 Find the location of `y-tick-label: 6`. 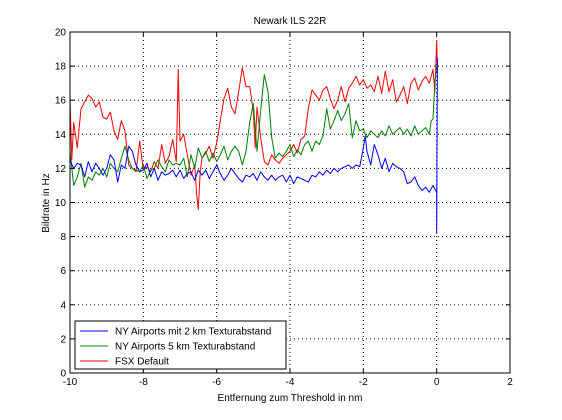

y-tick-label: 6 is located at coordinates (63, 271).